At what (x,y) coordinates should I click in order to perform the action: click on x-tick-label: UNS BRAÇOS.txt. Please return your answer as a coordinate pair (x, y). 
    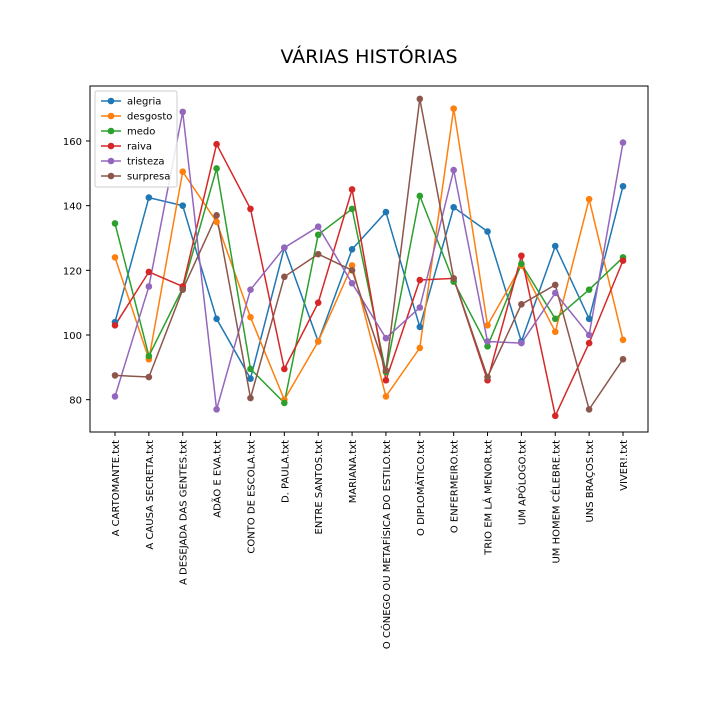
    Looking at the image, I should click on (590, 481).